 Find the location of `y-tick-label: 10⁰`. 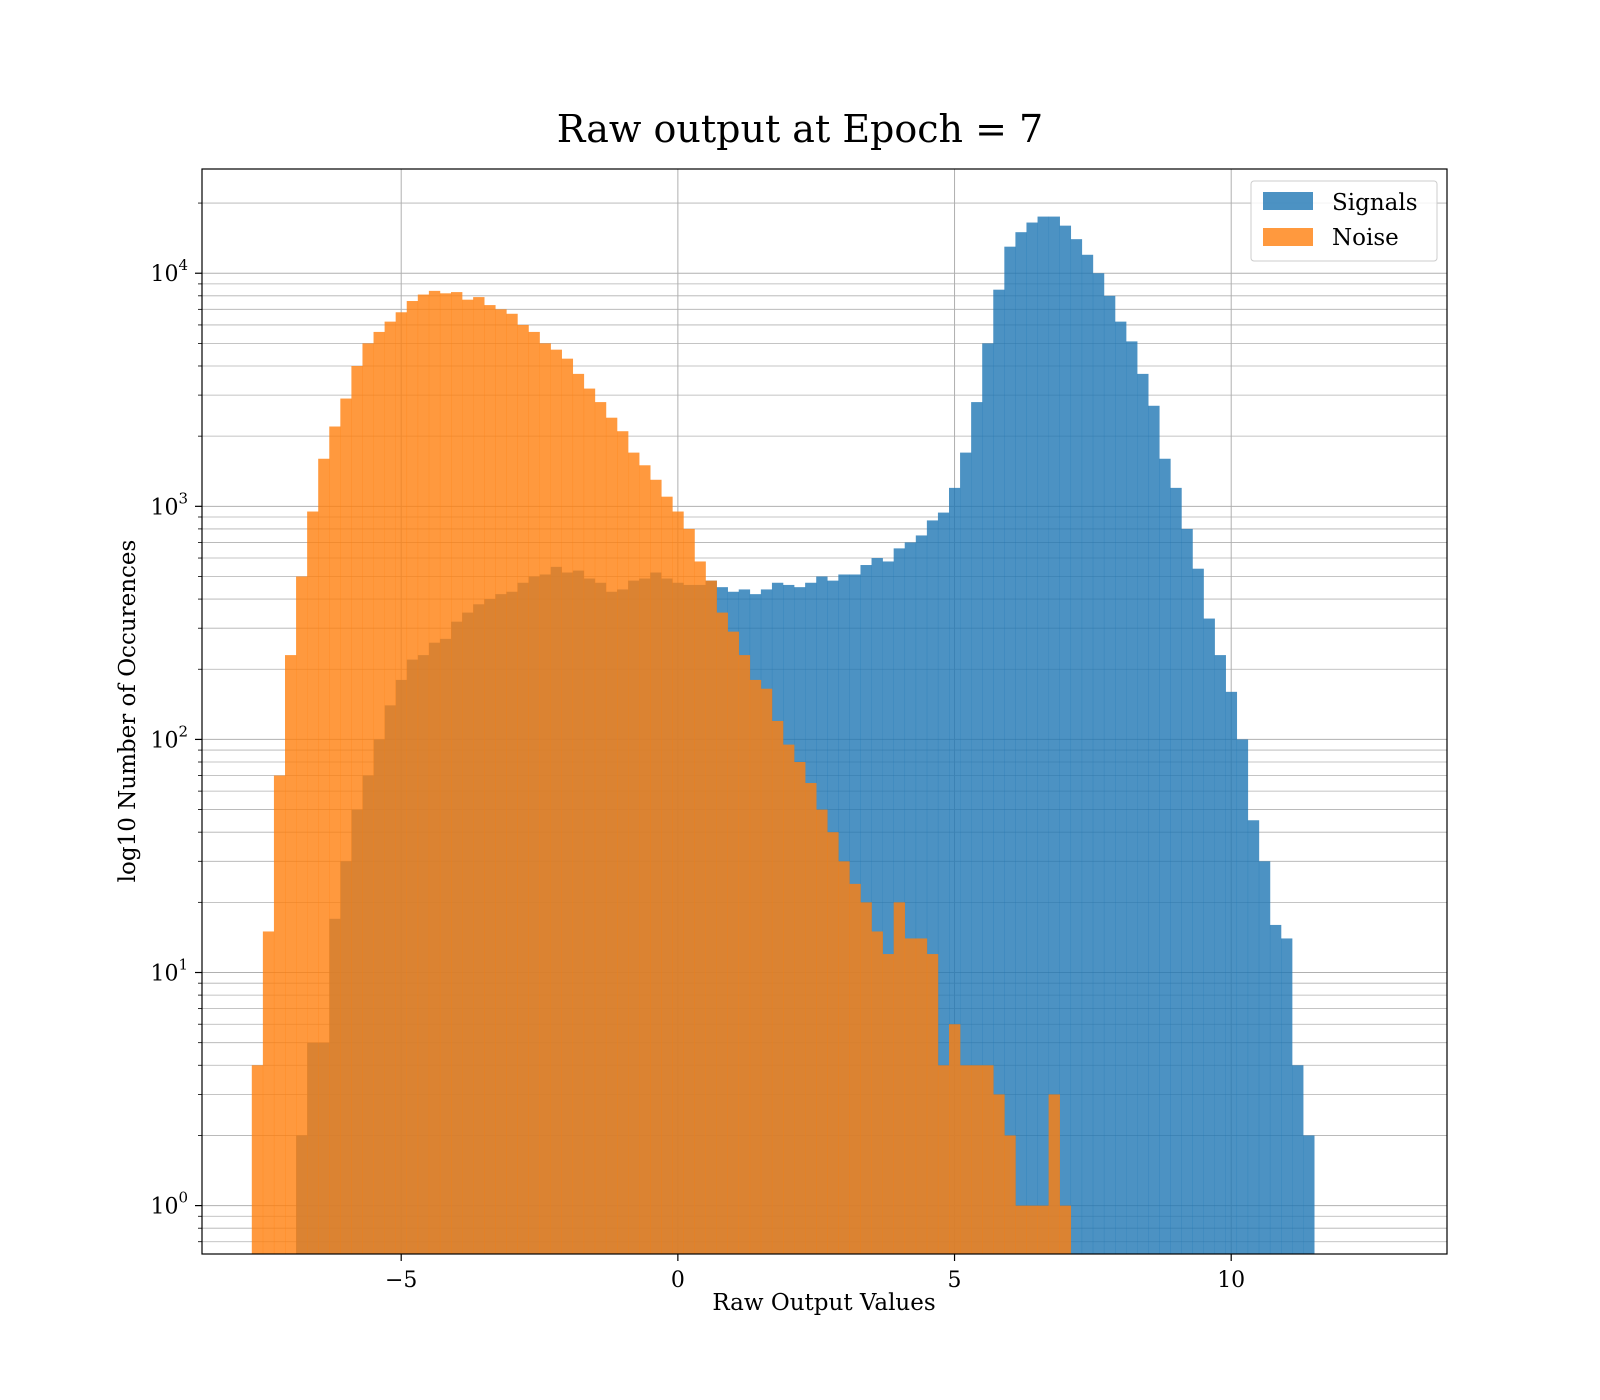

y-tick-label: 10⁰ is located at coordinates (169, 1204).